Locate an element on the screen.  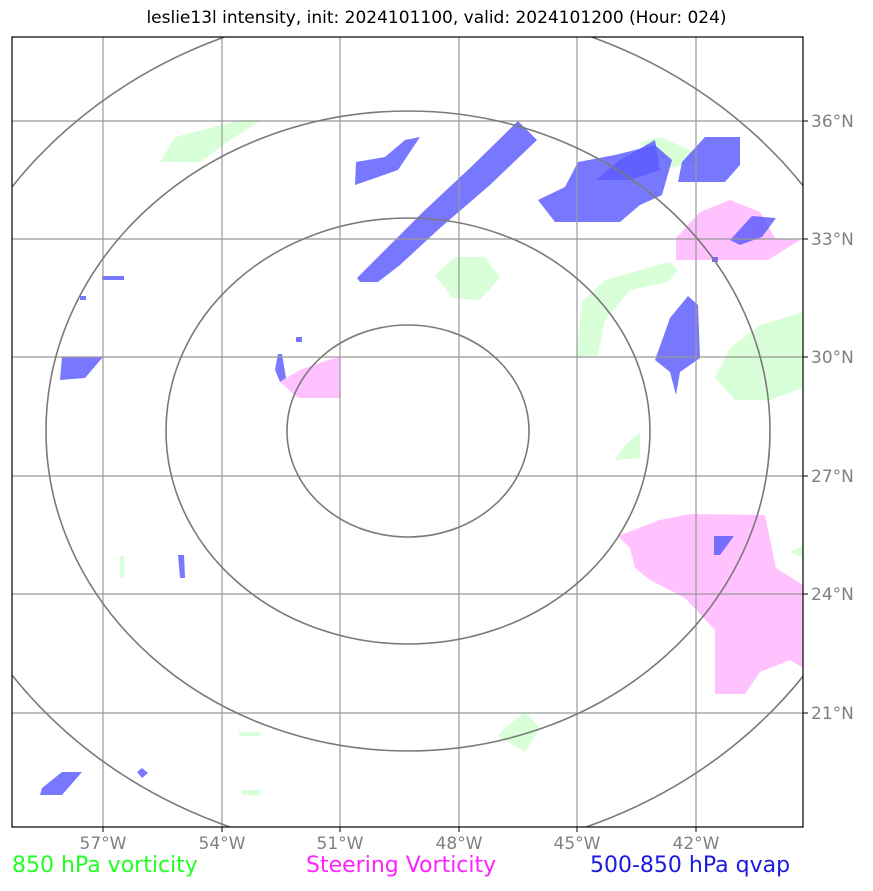
lat-label: 33°N is located at coordinates (832, 240).